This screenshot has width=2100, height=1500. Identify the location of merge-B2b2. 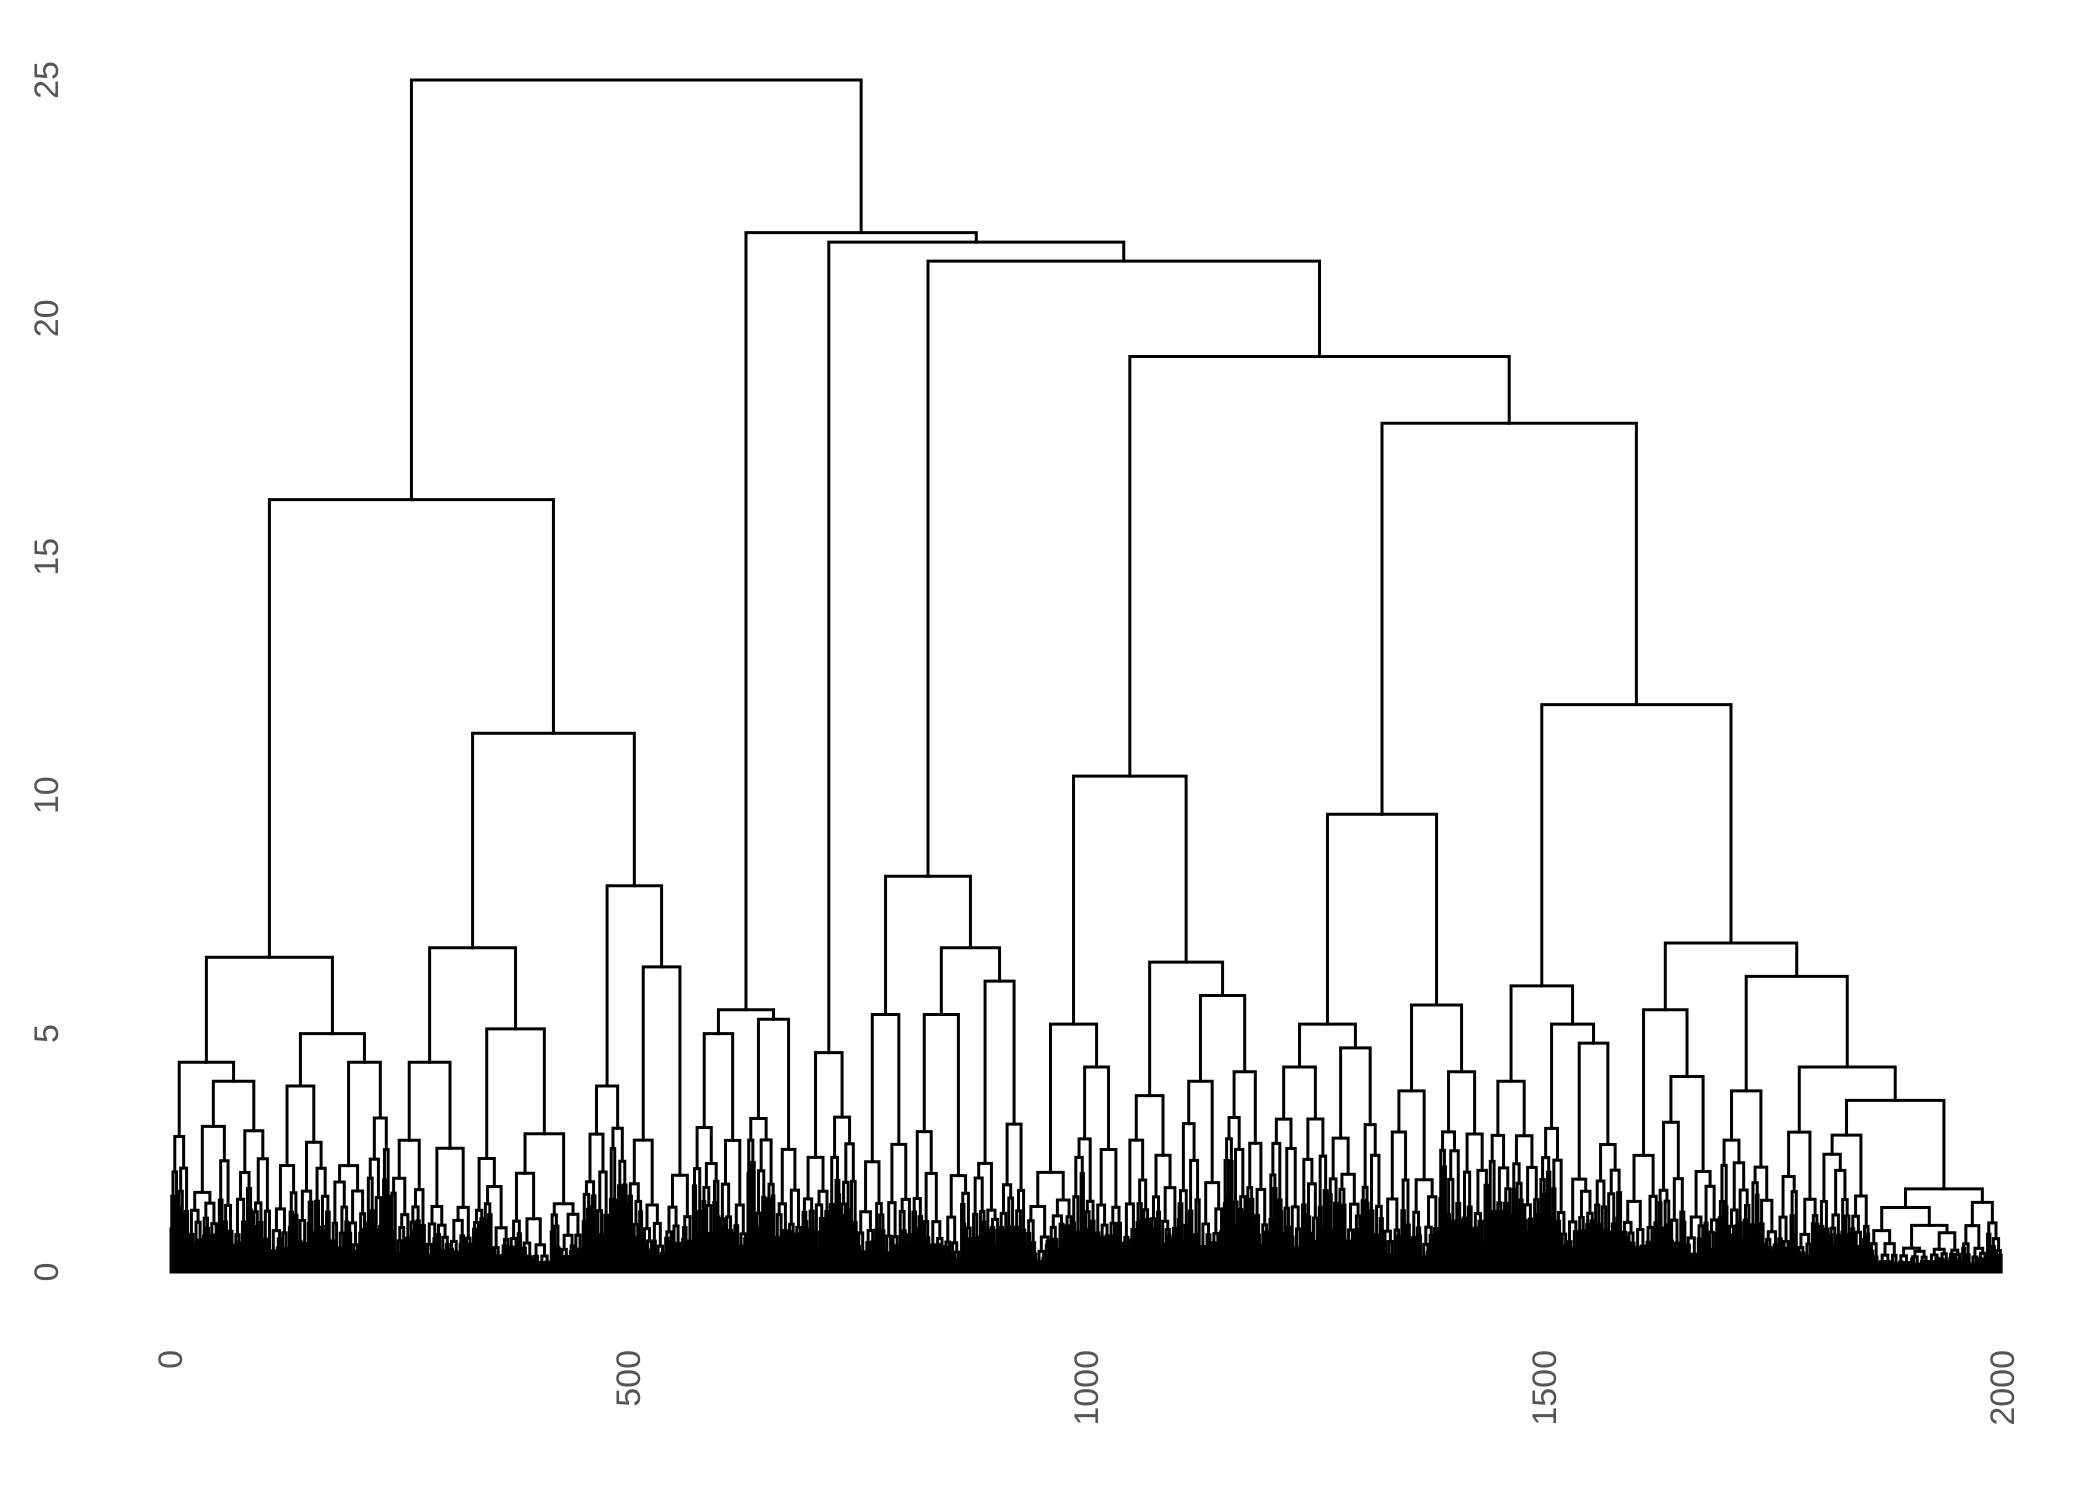
(1319, 566).